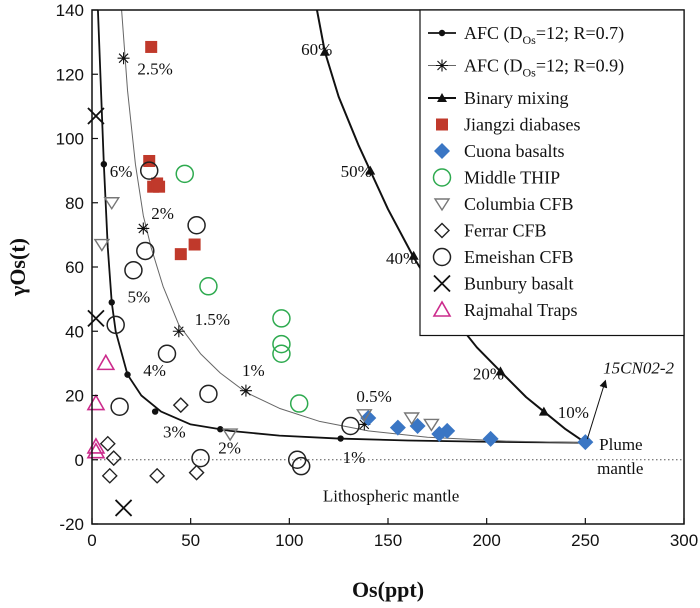  I want to click on legend-item-middle-thip: Middle THIP, so click(496, 178).